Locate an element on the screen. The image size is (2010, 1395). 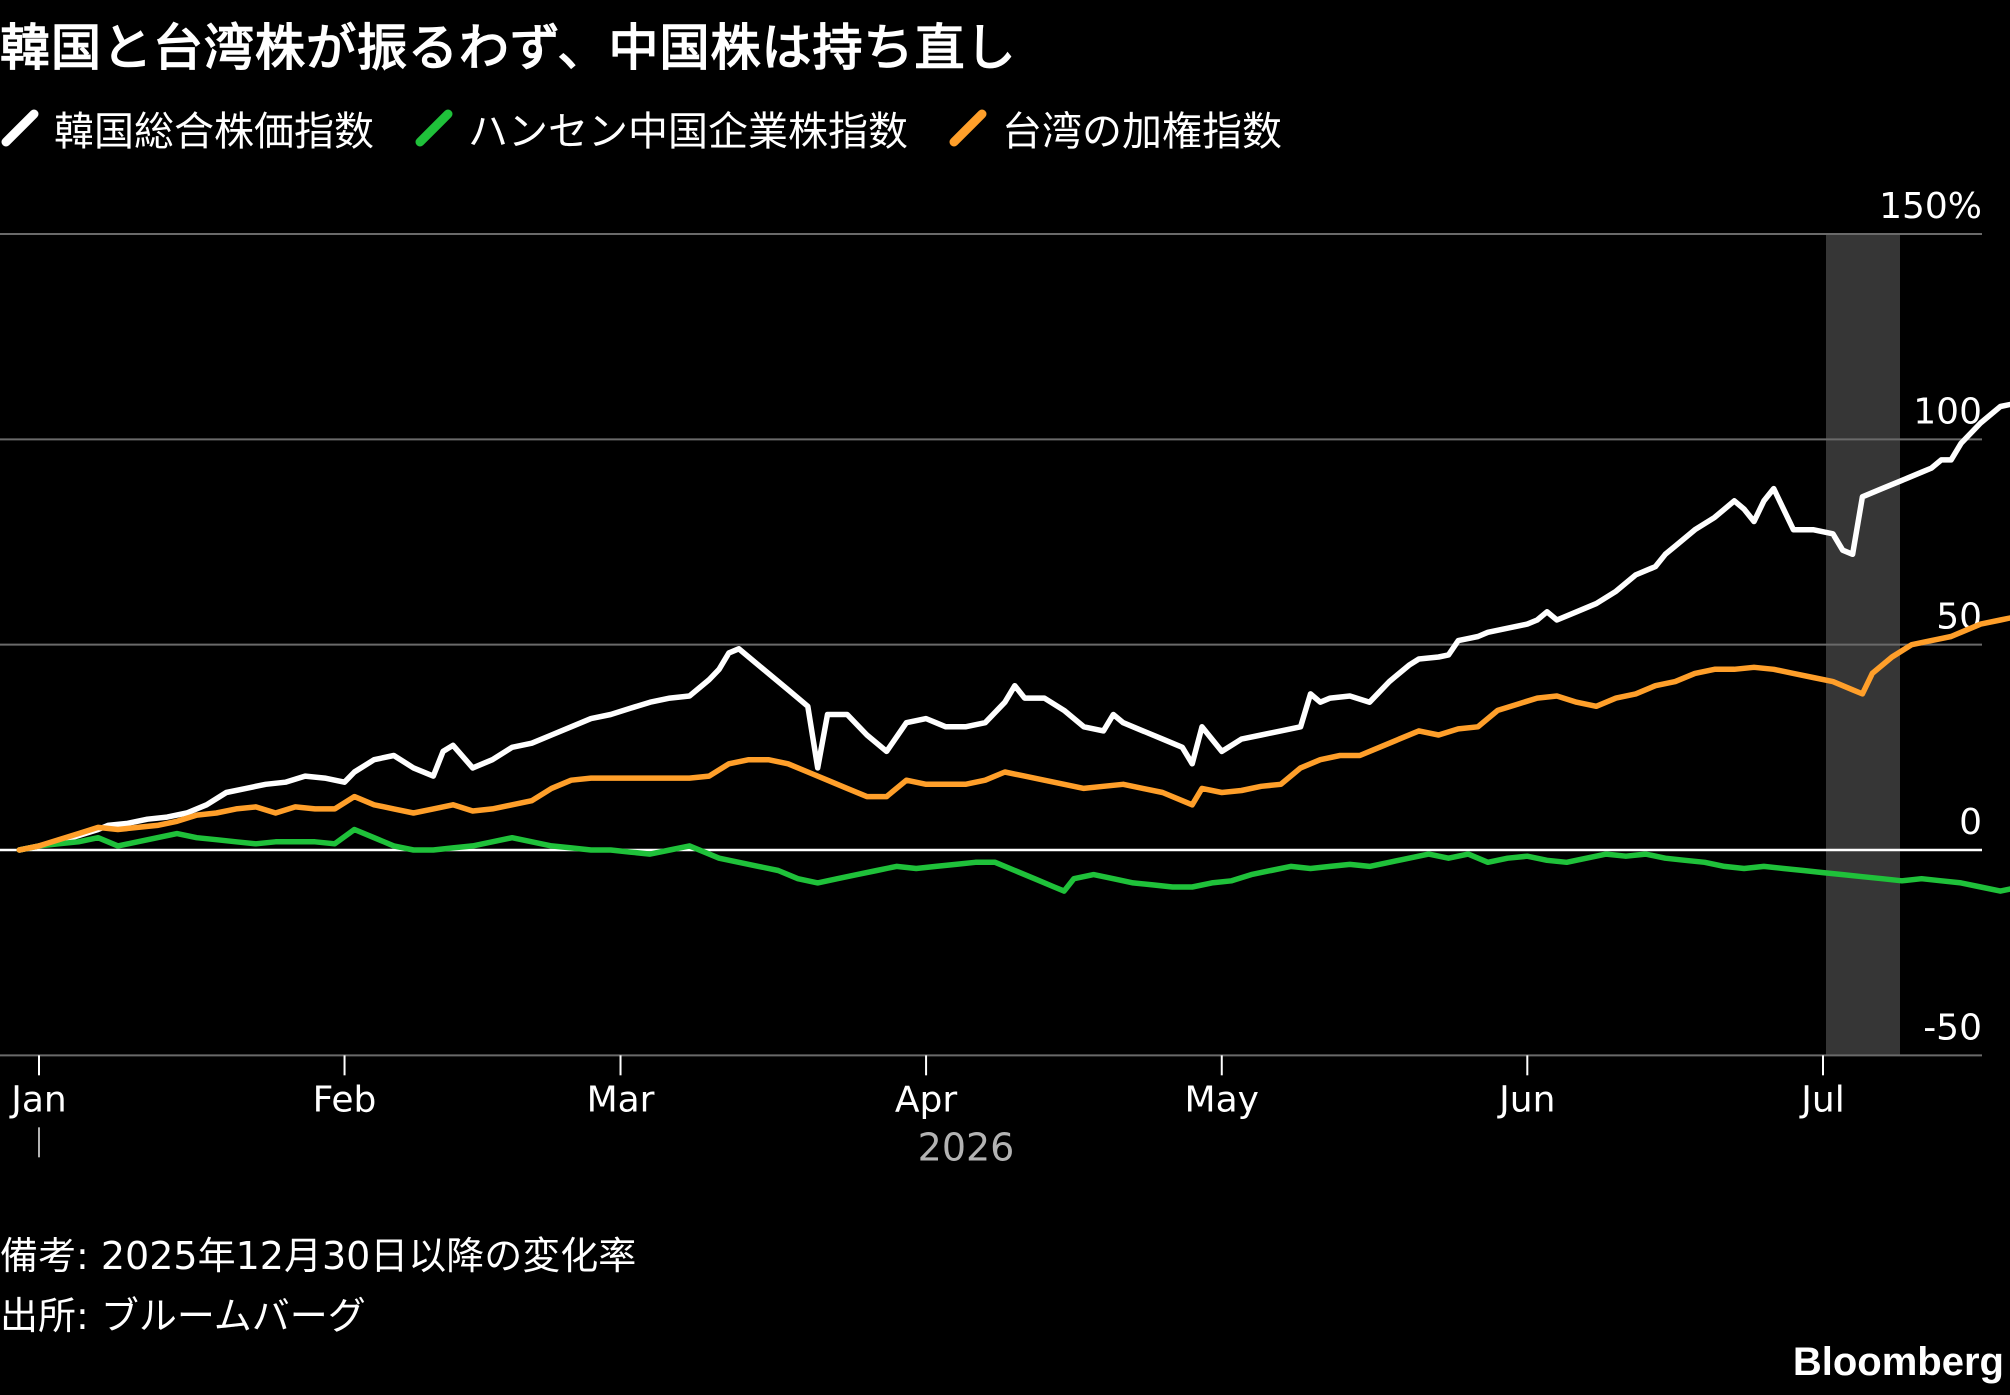
legend-label-kospi: 韓国総合株価指数 is located at coordinates (214, 132).